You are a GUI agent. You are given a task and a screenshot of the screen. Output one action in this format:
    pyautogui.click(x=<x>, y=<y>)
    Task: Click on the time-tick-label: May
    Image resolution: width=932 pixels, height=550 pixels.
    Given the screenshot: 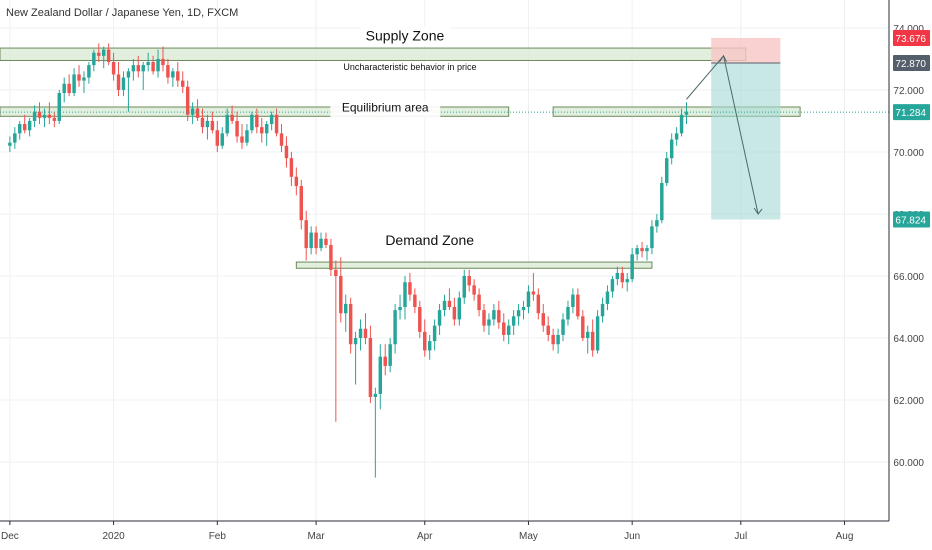 What is the action you would take?
    pyautogui.click(x=528, y=536)
    